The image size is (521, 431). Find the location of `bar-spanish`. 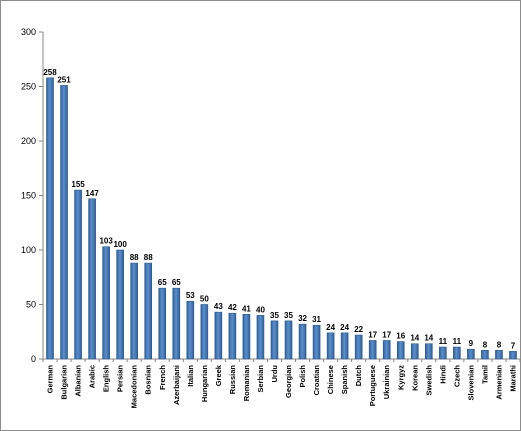

bar-spanish is located at coordinates (344, 346).